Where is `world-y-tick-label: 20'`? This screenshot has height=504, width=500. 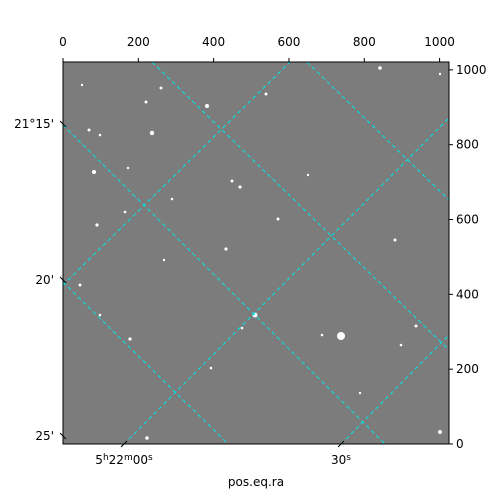 world-y-tick-label: 20' is located at coordinates (44, 280).